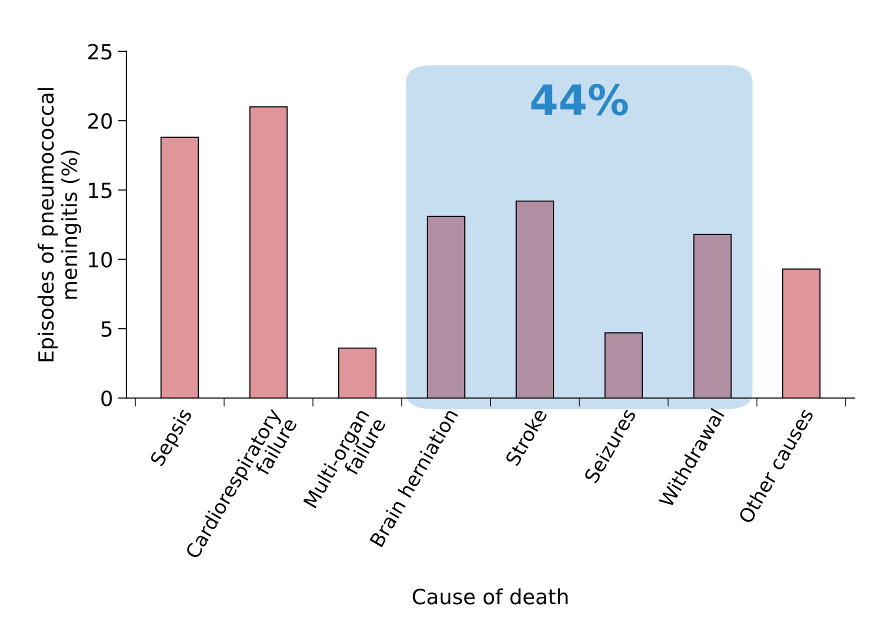  What do you see at coordinates (579, 100) in the screenshot?
I see `band-label: 44%` at bounding box center [579, 100].